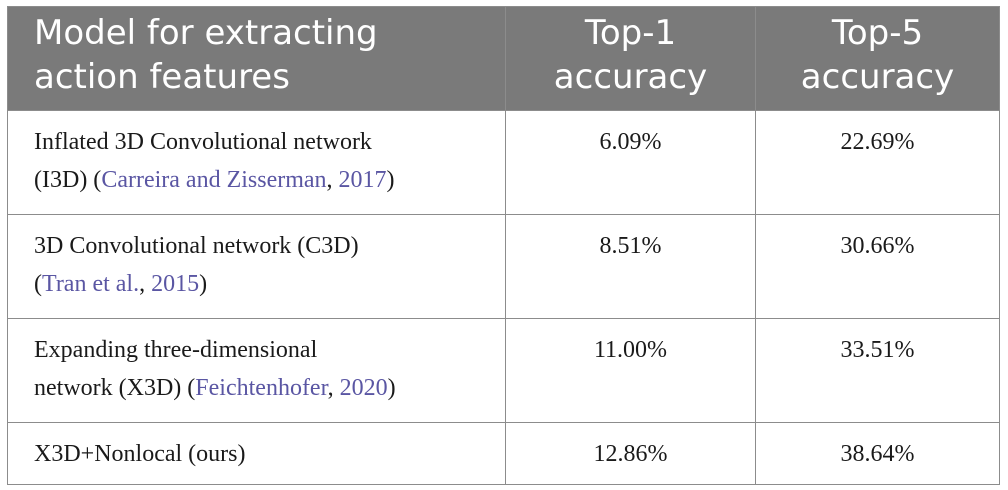  I want to click on model-cell: X3D+Nonlocal (ours), so click(256, 453).